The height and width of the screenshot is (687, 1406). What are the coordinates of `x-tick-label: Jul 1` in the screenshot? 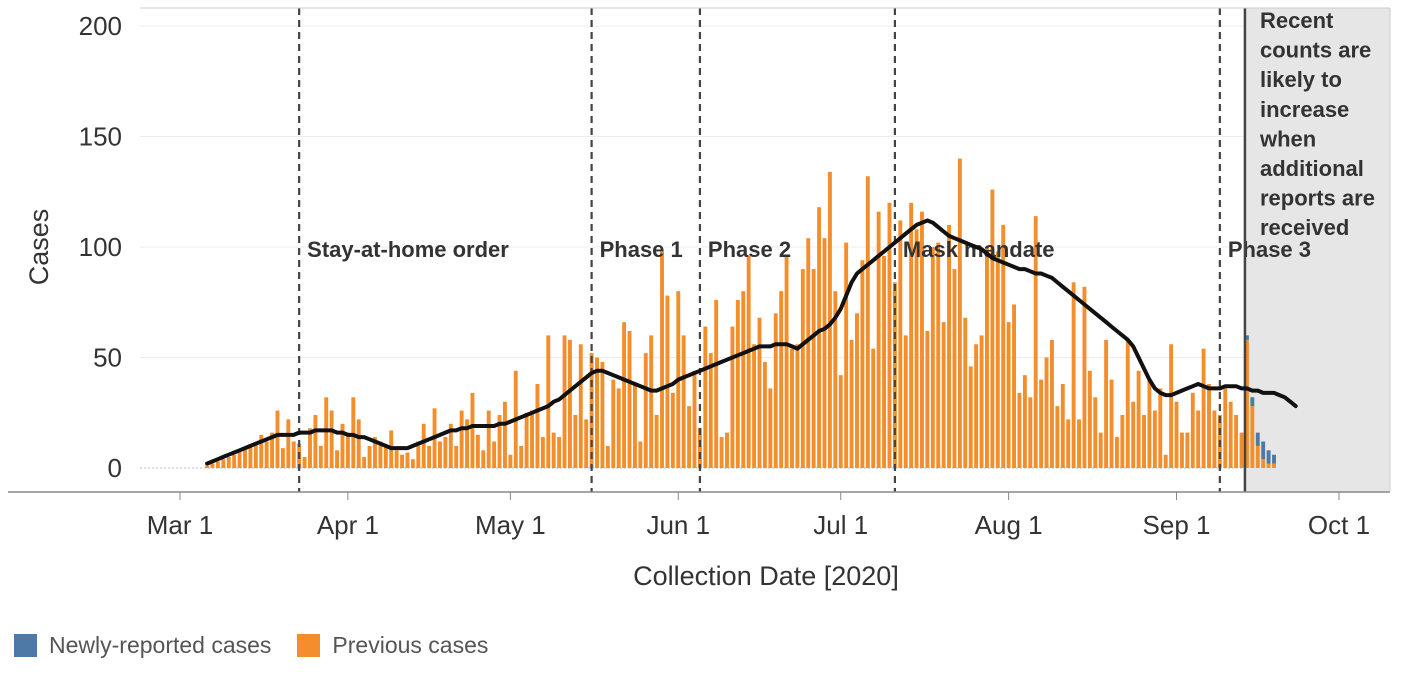 It's located at (840, 525).